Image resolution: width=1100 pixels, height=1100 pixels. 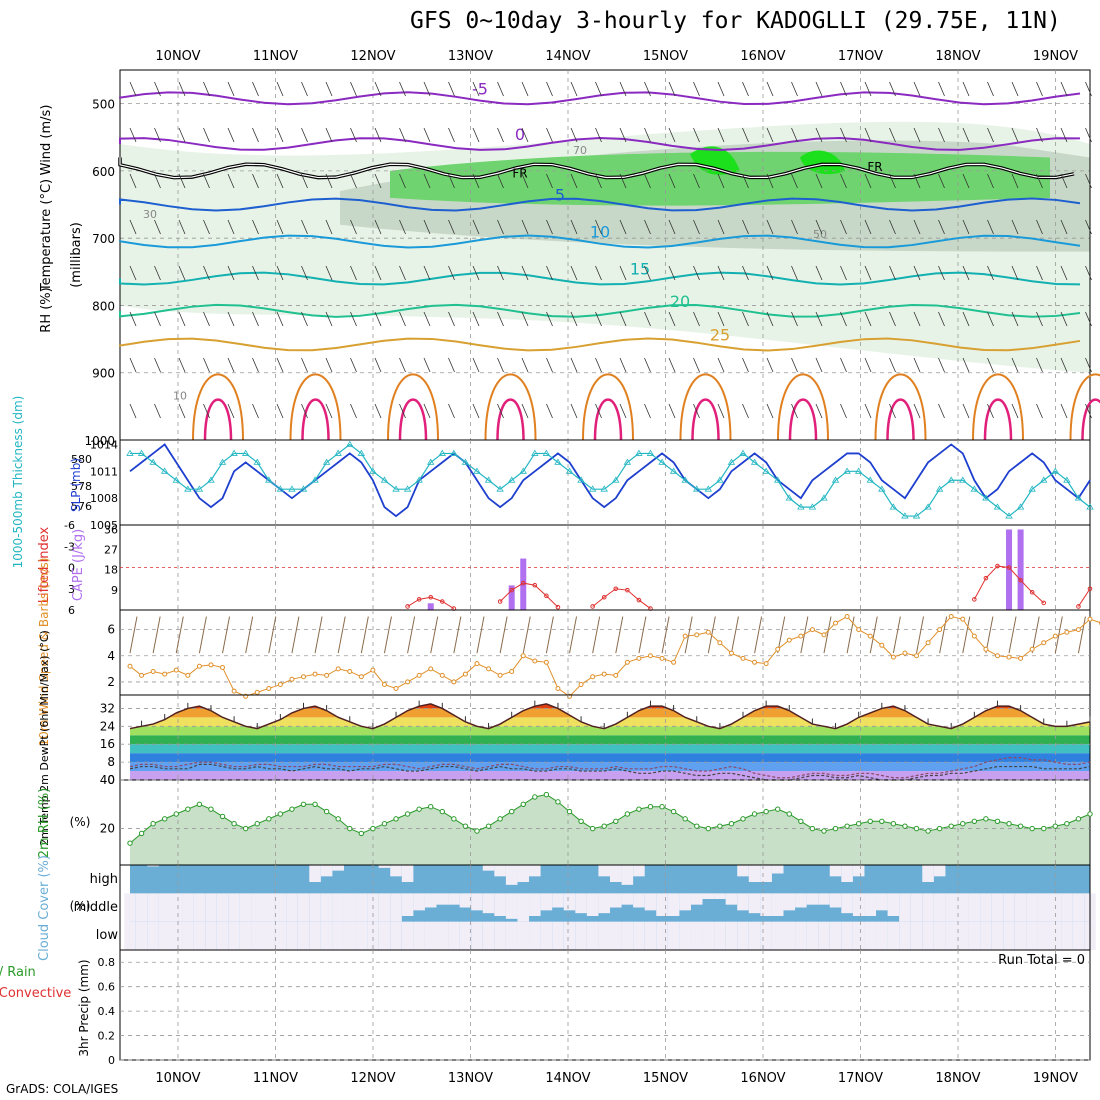 I want to click on pressure-tick-label: 1000, so click(x=99, y=441).